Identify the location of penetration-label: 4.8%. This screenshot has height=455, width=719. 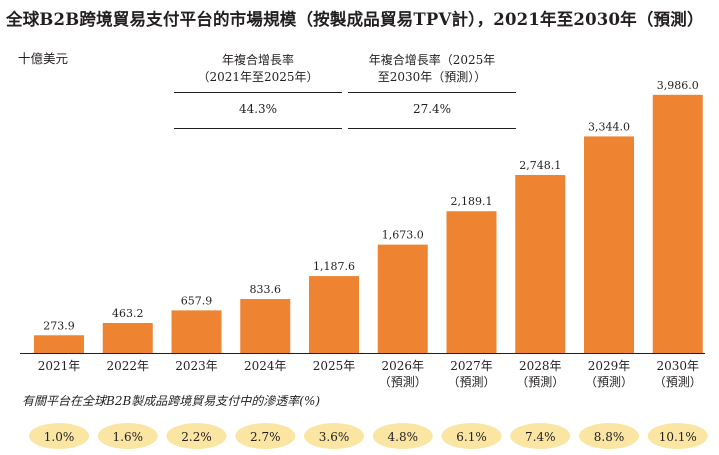
(403, 437).